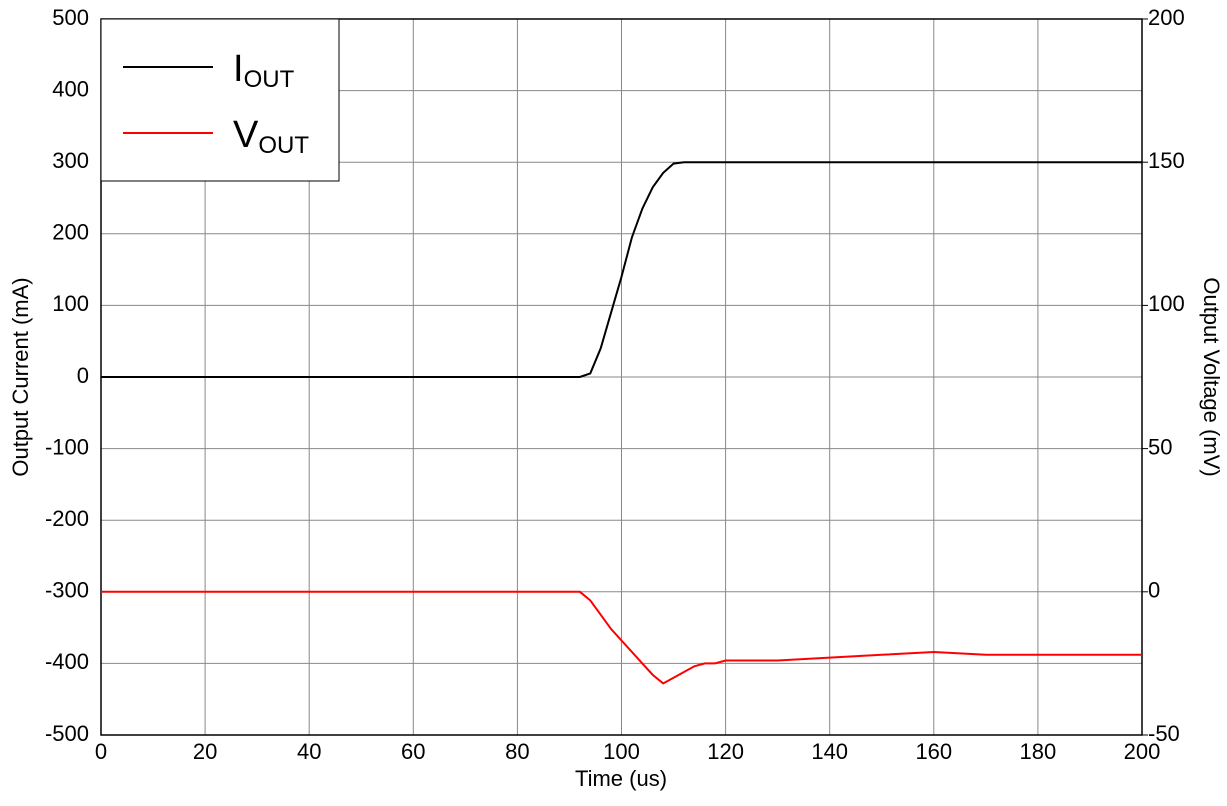 Image resolution: width=1227 pixels, height=806 pixels. What do you see at coordinates (829, 751) in the screenshot?
I see `x-tick-label: 140` at bounding box center [829, 751].